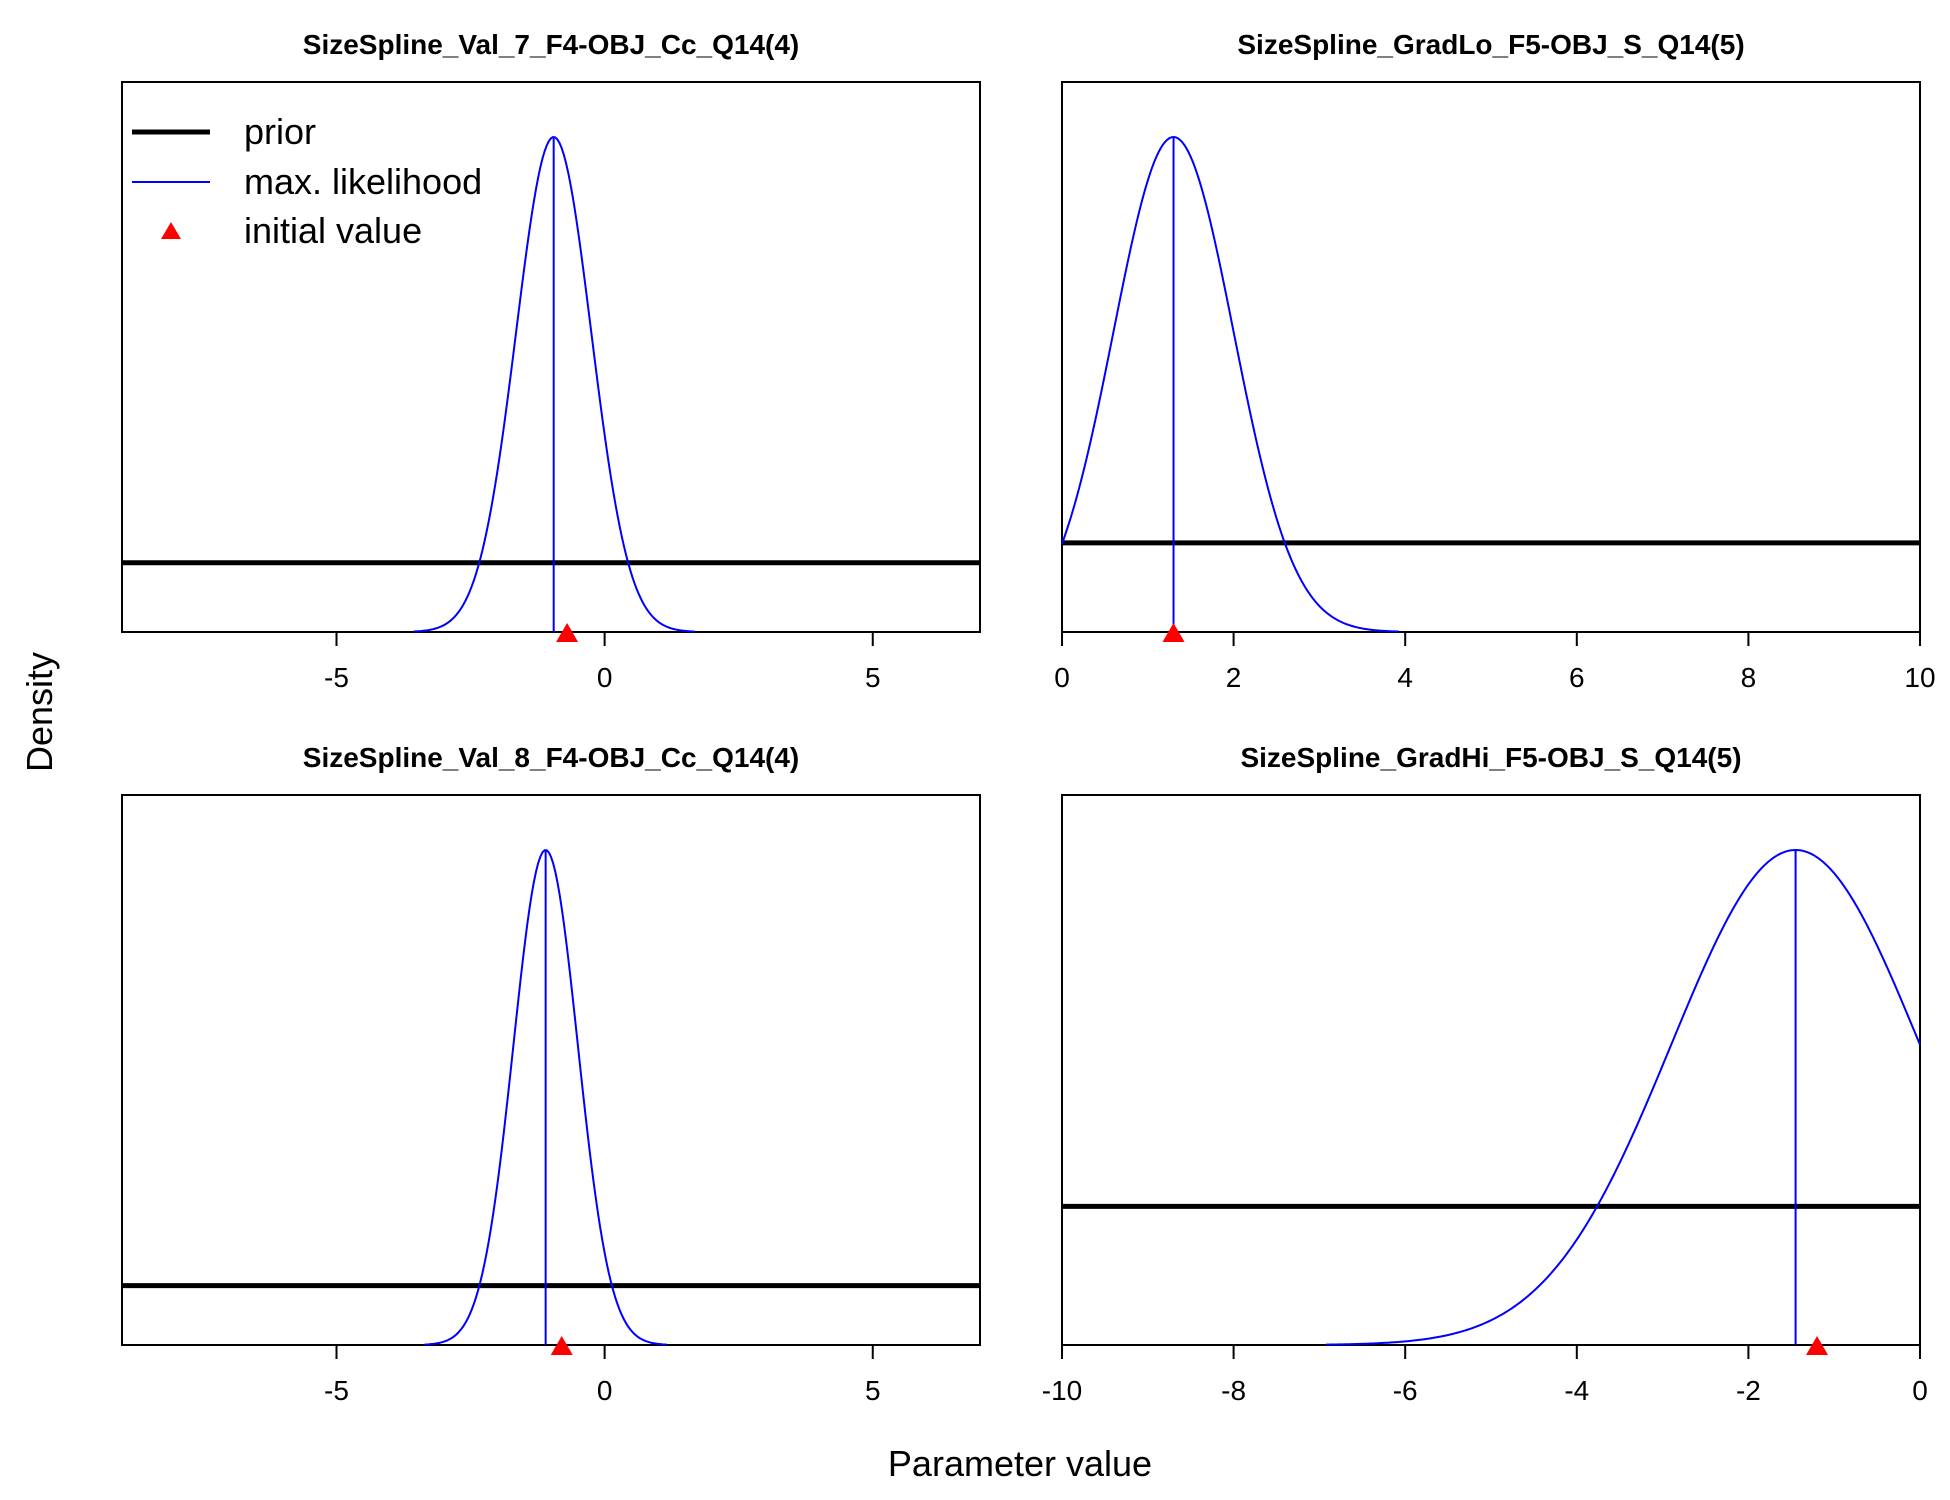  Describe the element at coordinates (1748, 1390) in the screenshot. I see `x-tick-label: -2` at that location.